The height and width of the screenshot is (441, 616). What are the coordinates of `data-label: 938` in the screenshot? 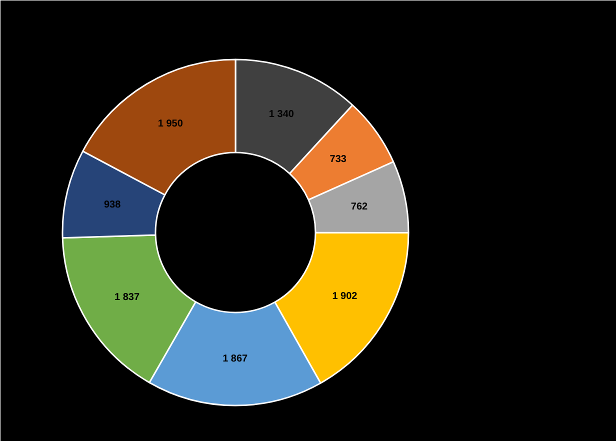 It's located at (113, 204).